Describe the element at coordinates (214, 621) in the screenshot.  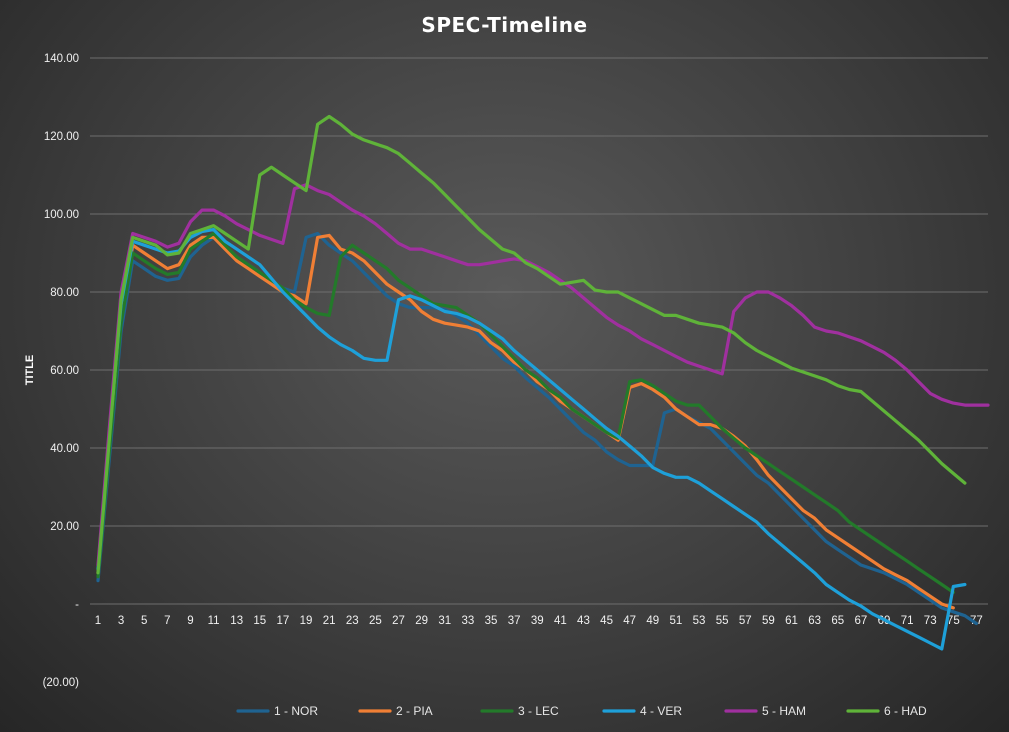
I see `x-tick-label: 11` at that location.